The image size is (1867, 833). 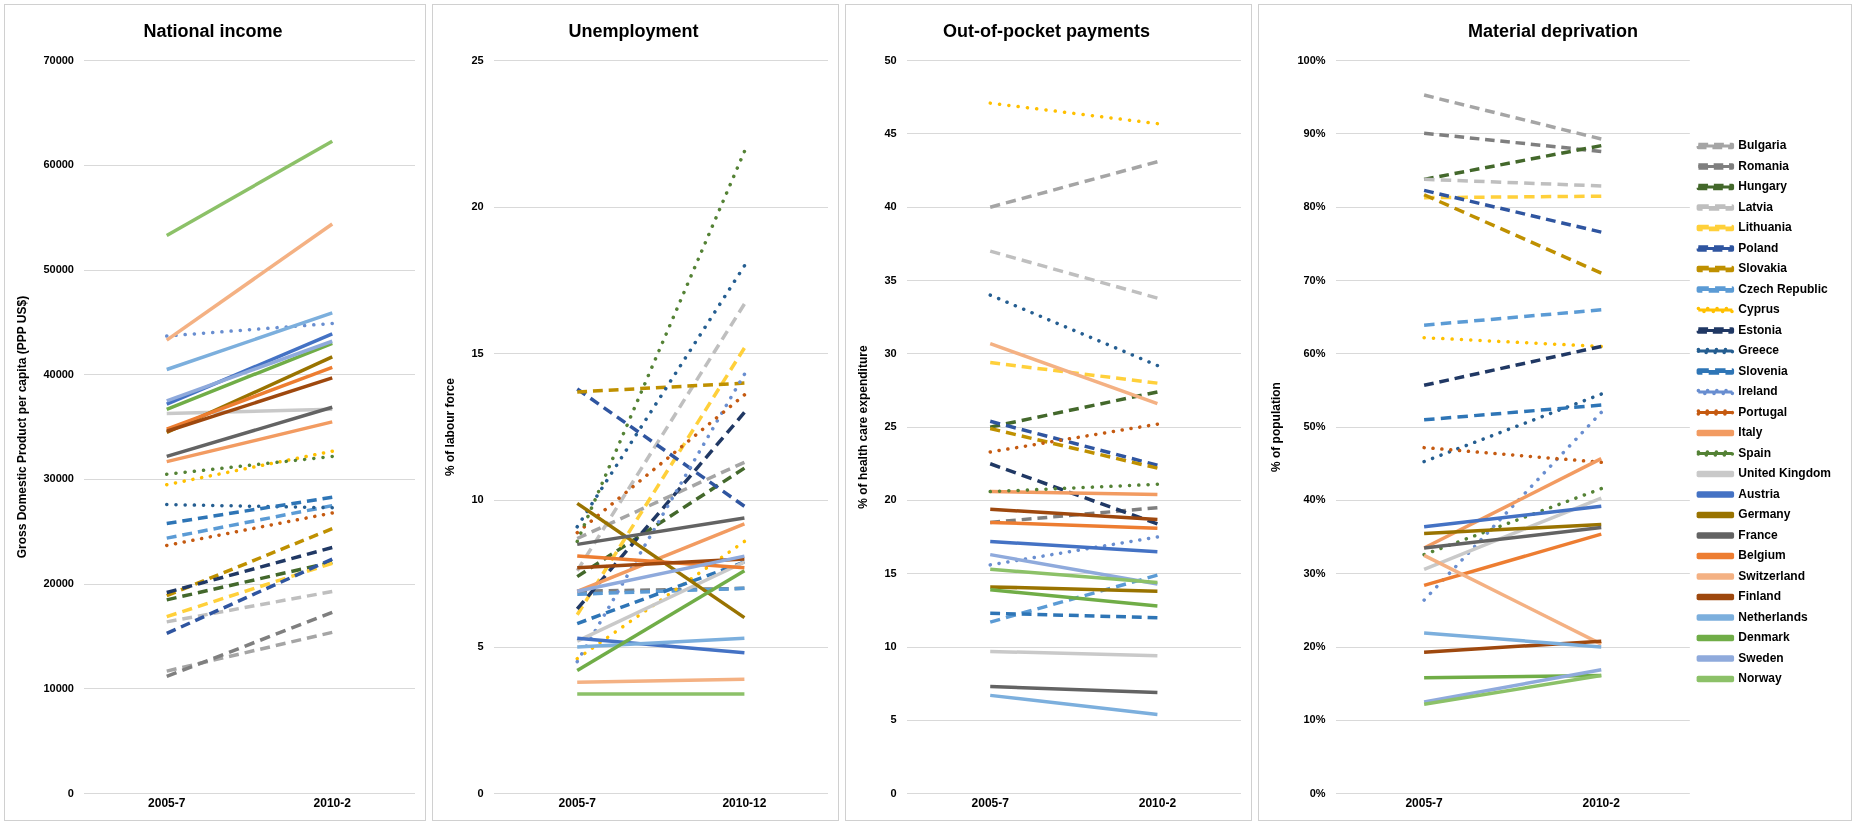 What do you see at coordinates (890, 206) in the screenshot?
I see `y-tick-label: 40` at bounding box center [890, 206].